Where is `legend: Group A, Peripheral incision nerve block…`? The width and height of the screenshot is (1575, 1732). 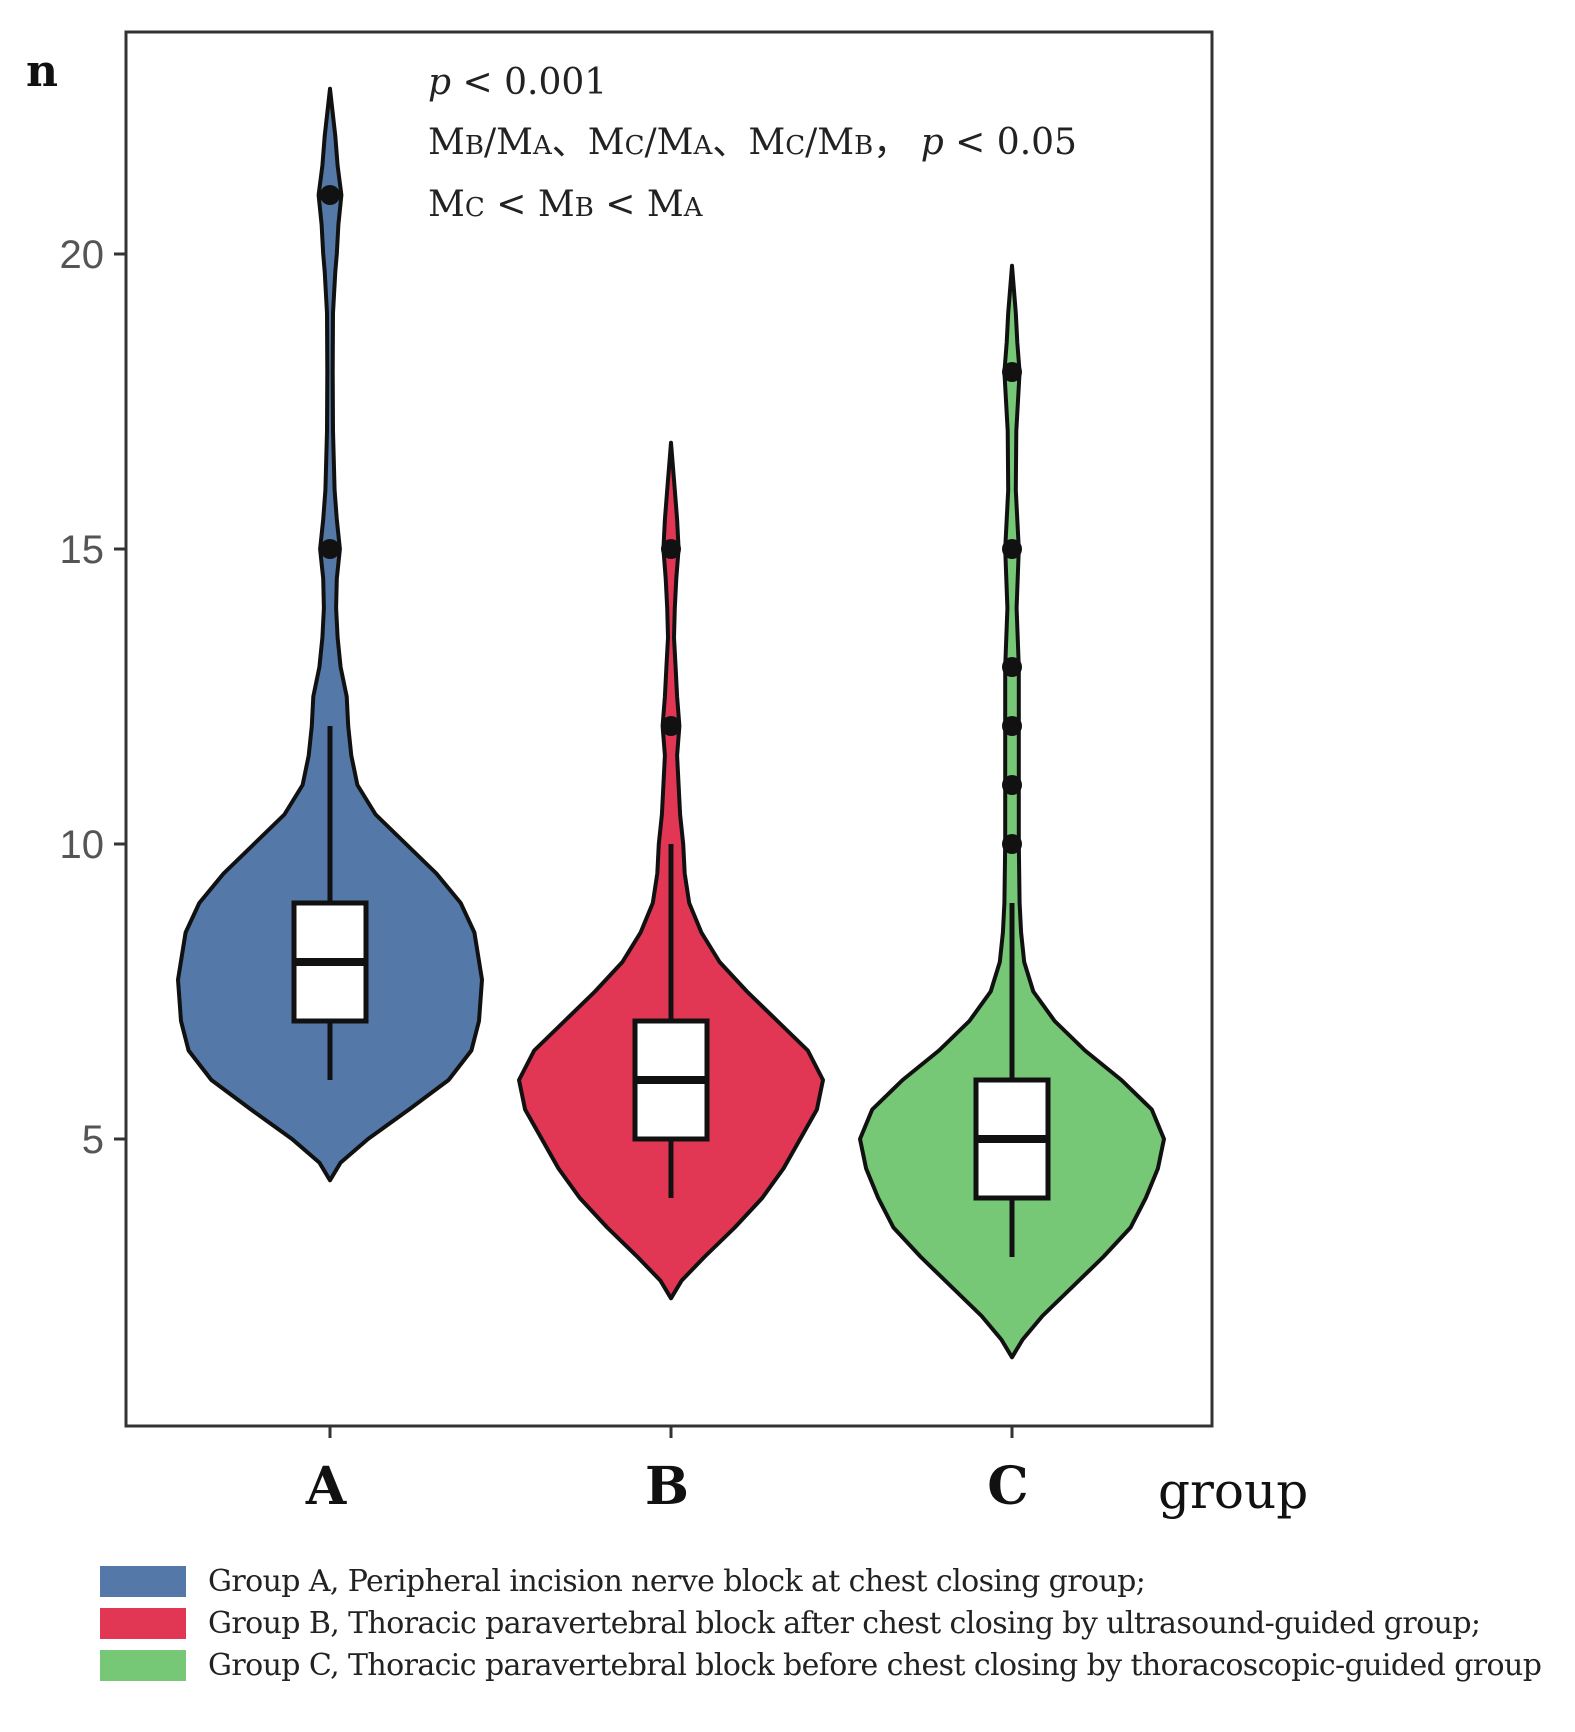 legend: Group A, Peripheral incision nerve block… is located at coordinates (835, 1623).